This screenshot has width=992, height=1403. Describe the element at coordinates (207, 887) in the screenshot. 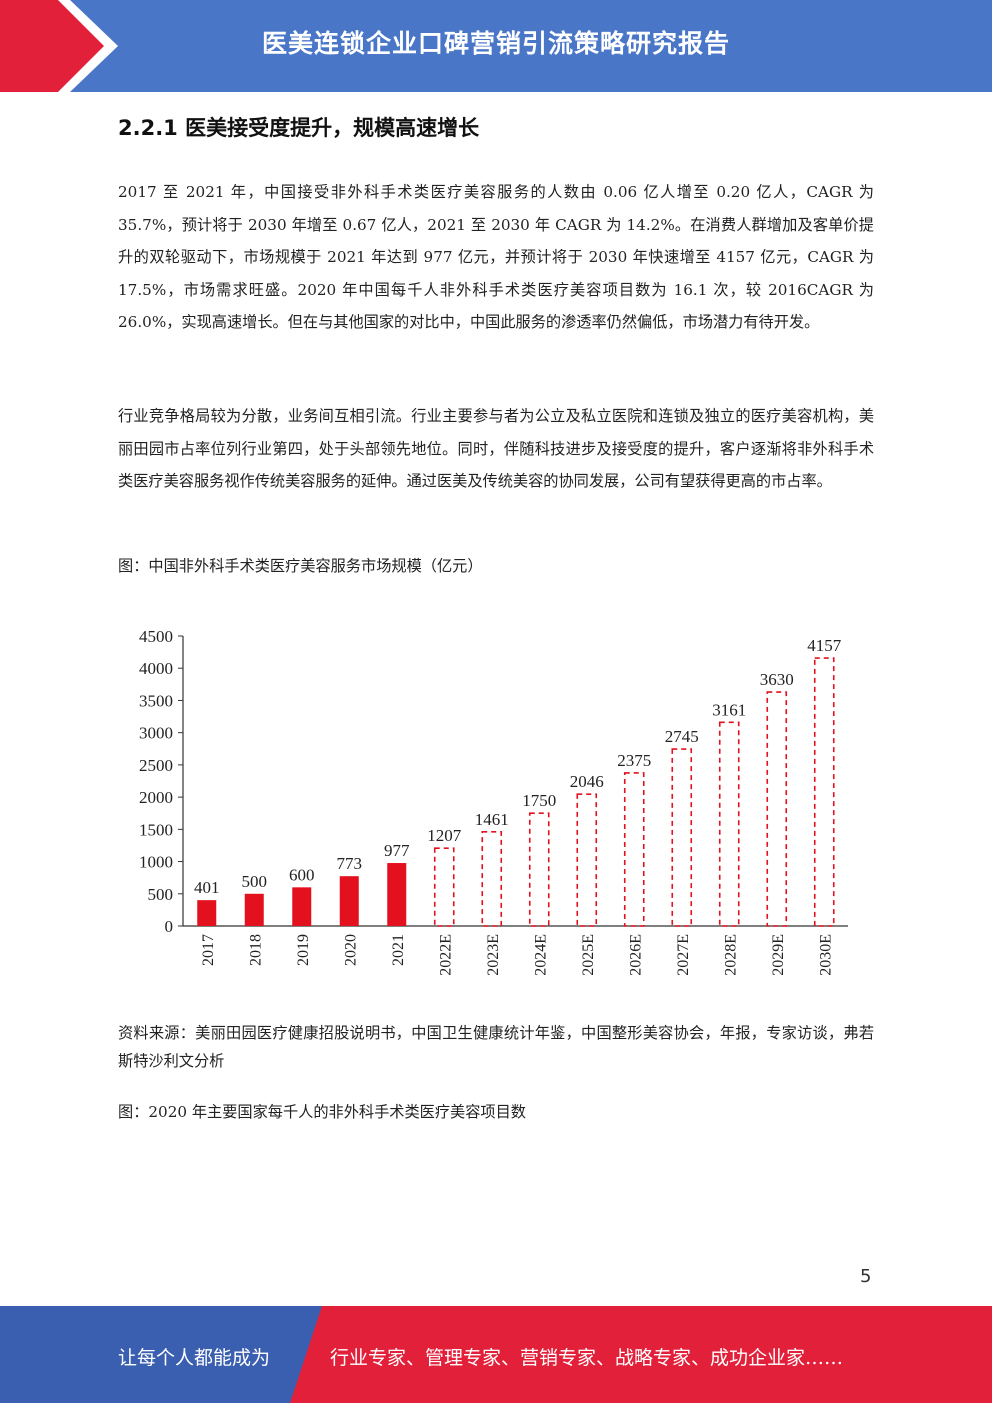

I see `data-label: 401` at that location.